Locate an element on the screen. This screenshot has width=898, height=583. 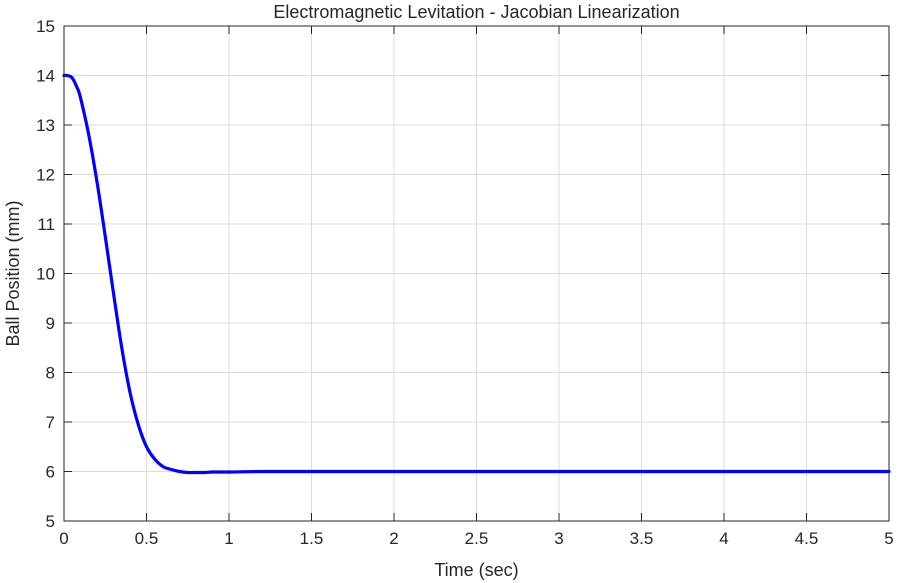
x-tick-label: 4 is located at coordinates (723, 538).